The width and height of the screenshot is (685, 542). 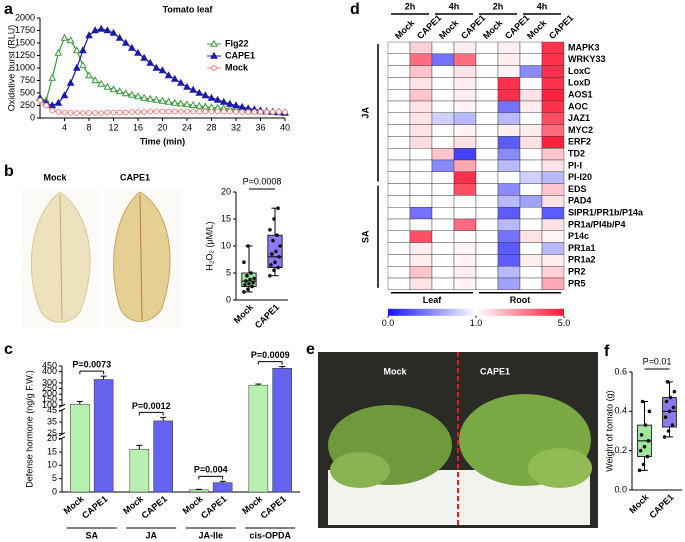 What do you see at coordinates (577, 283) in the screenshot?
I see `gene-label: PR5` at bounding box center [577, 283].